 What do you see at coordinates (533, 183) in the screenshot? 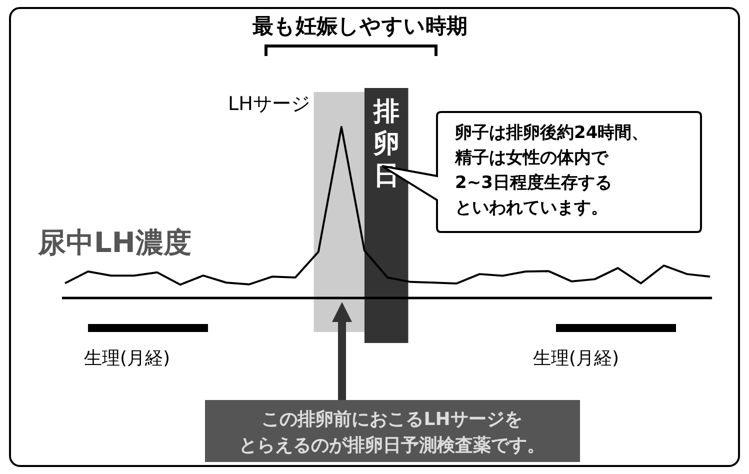
I see `annotation: 2~3日程度生存する` at bounding box center [533, 183].